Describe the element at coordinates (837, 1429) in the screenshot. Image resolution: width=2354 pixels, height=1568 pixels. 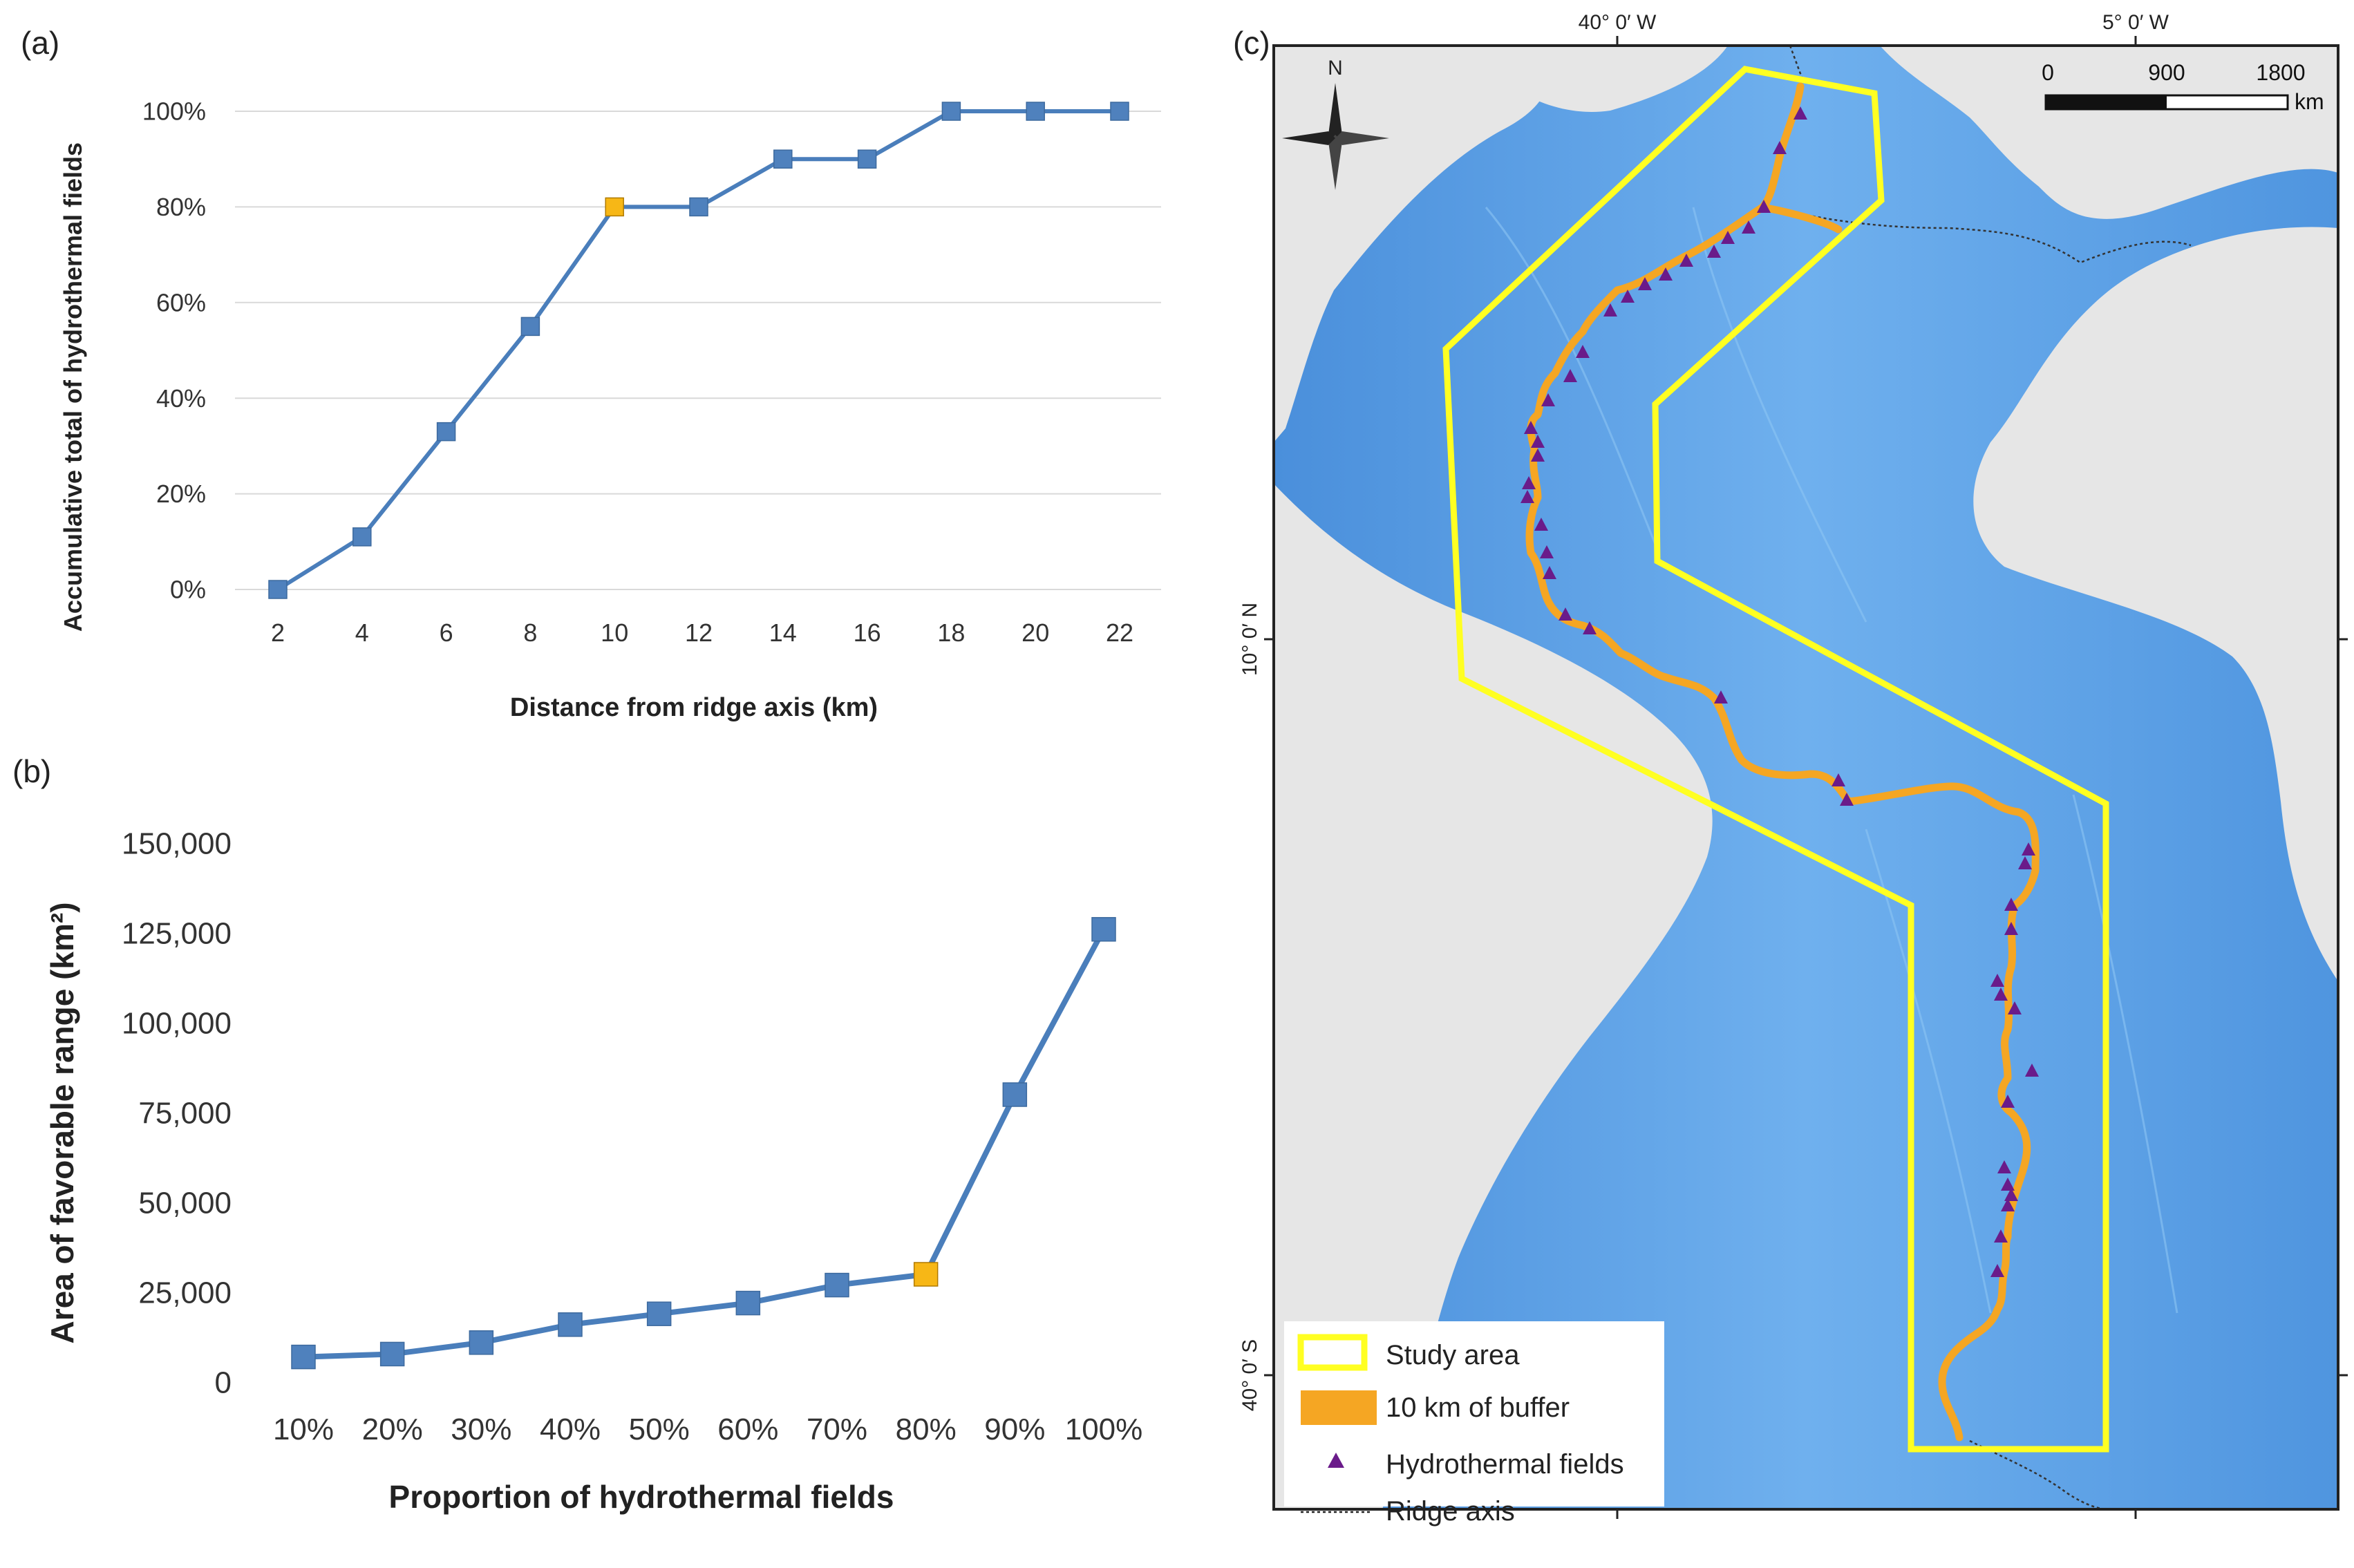
I see `x-tick-label: 70%` at that location.